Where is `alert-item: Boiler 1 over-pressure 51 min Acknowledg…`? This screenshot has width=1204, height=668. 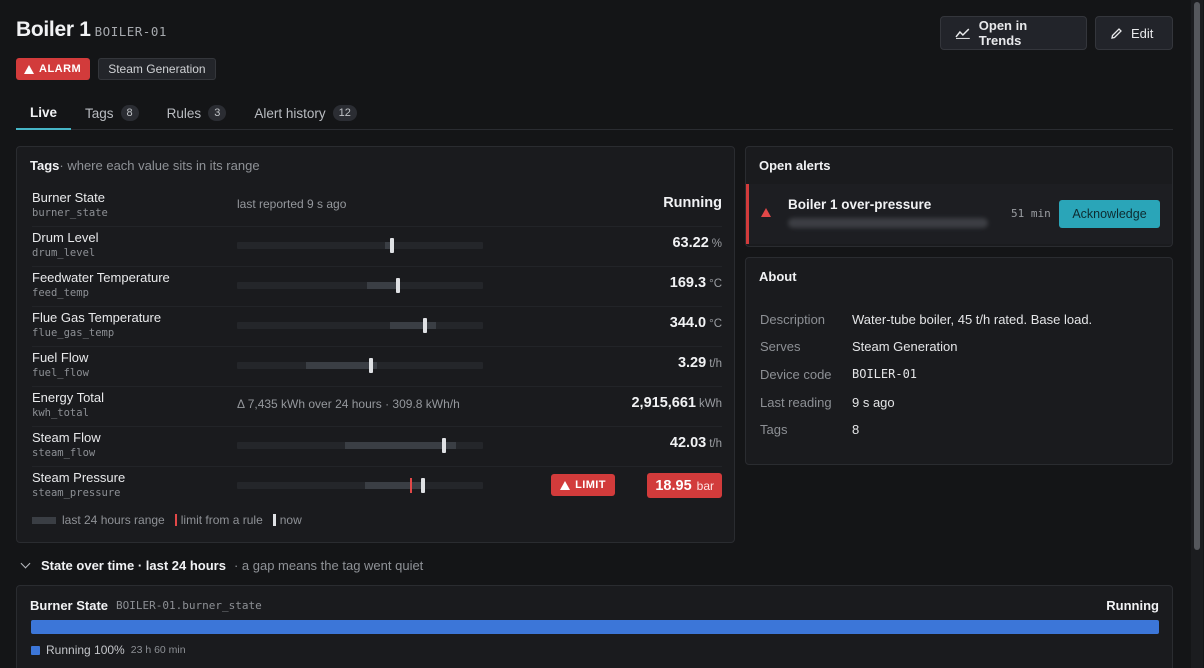
alert-item: Boiler 1 over-pressure 51 min Acknowledg… is located at coordinates (959, 214).